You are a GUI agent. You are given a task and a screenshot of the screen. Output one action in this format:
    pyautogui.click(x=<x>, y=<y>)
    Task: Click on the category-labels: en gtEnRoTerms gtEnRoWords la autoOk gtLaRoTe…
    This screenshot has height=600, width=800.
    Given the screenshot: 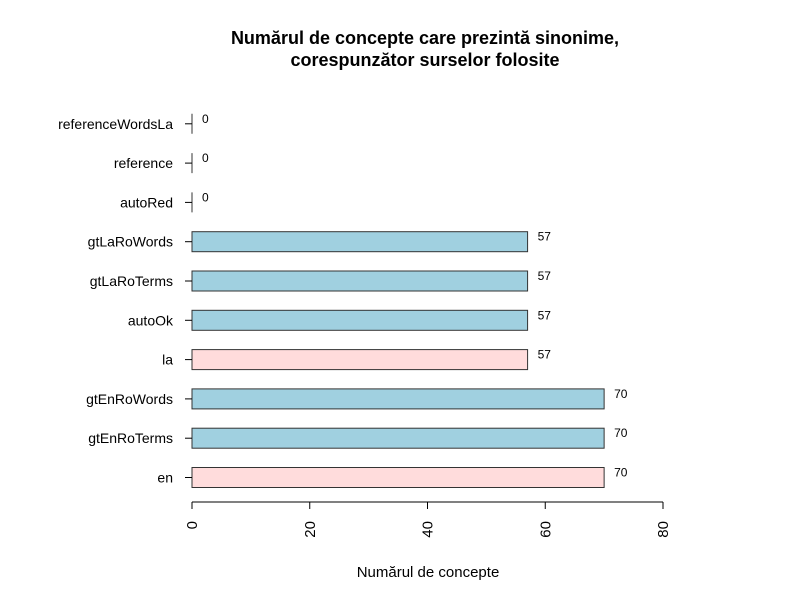 What is the action you would take?
    pyautogui.click(x=125, y=301)
    